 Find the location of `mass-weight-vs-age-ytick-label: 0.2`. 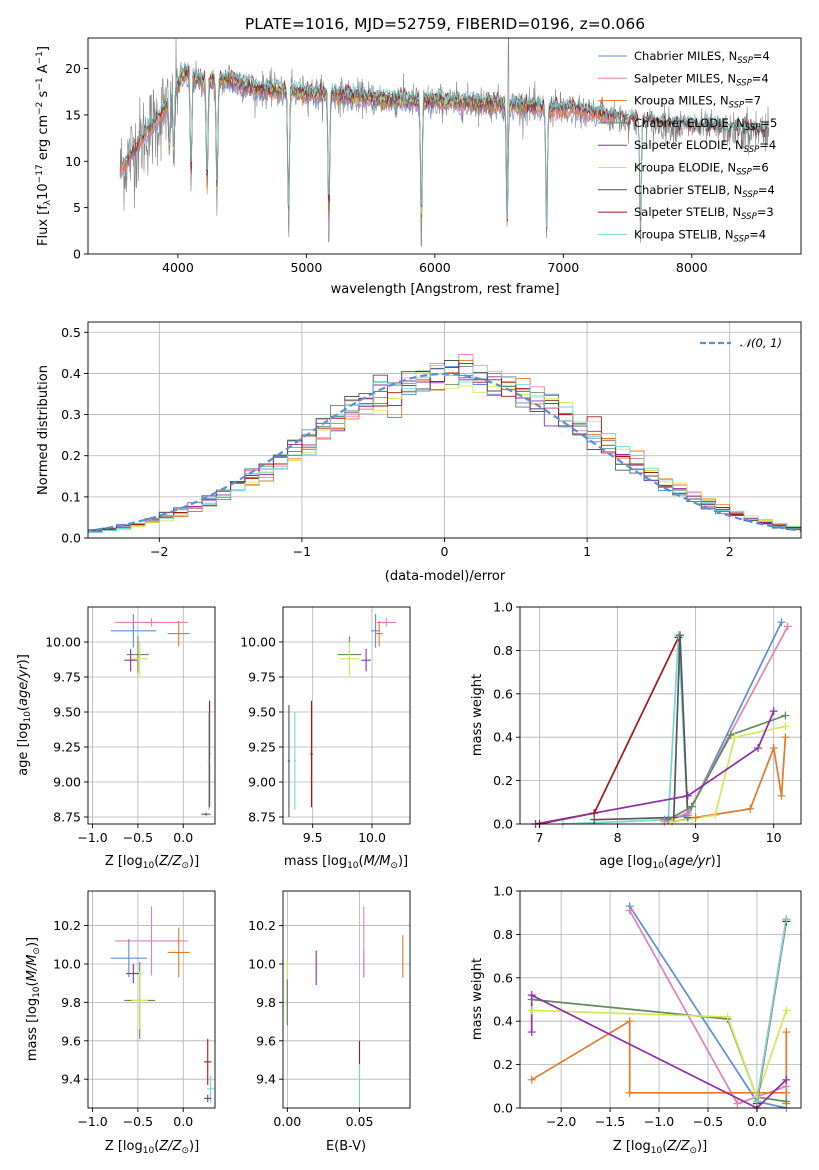

mass-weight-vs-age-ytick-label: 0.2 is located at coordinates (503, 780).